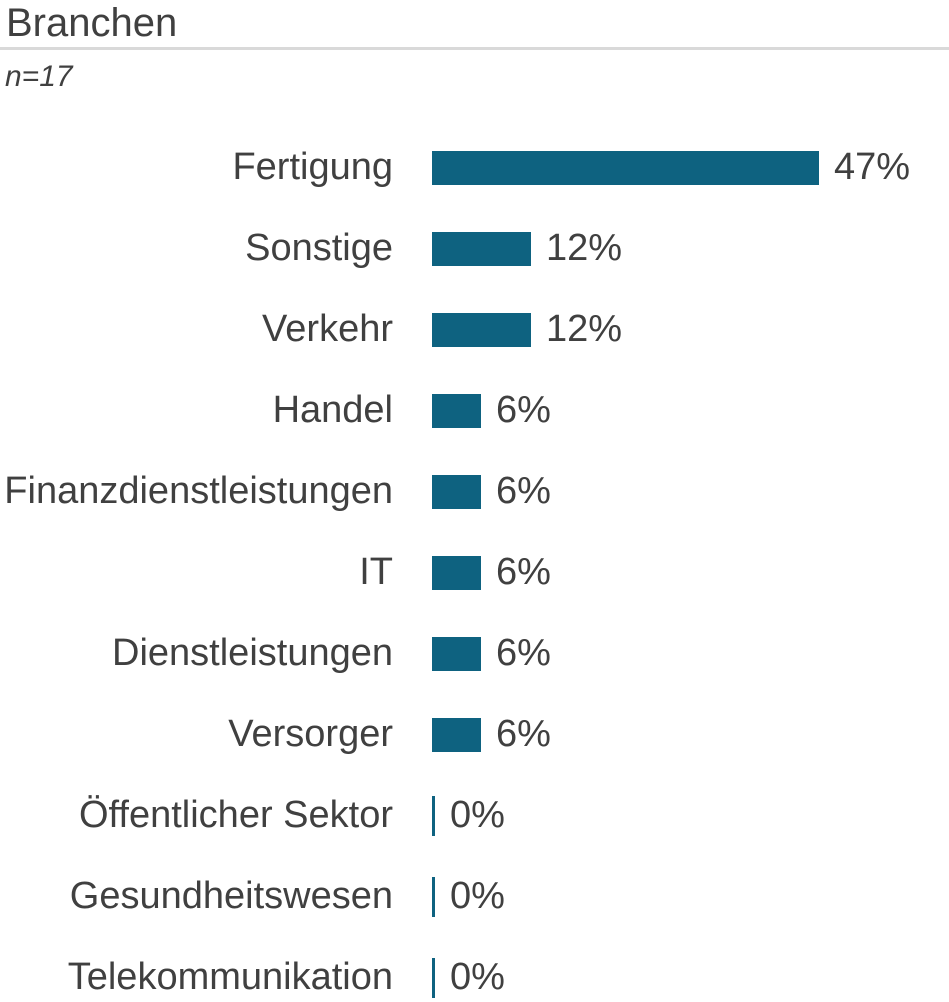  What do you see at coordinates (319, 248) in the screenshot?
I see `category-label: Sonstige` at bounding box center [319, 248].